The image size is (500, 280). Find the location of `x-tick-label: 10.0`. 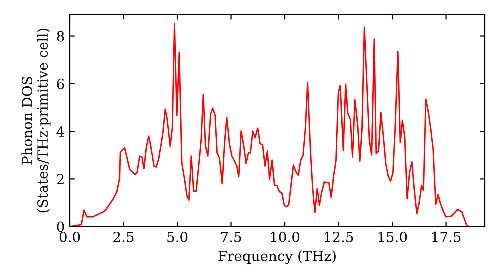

x-tick-label: 10.0 is located at coordinates (285, 237).